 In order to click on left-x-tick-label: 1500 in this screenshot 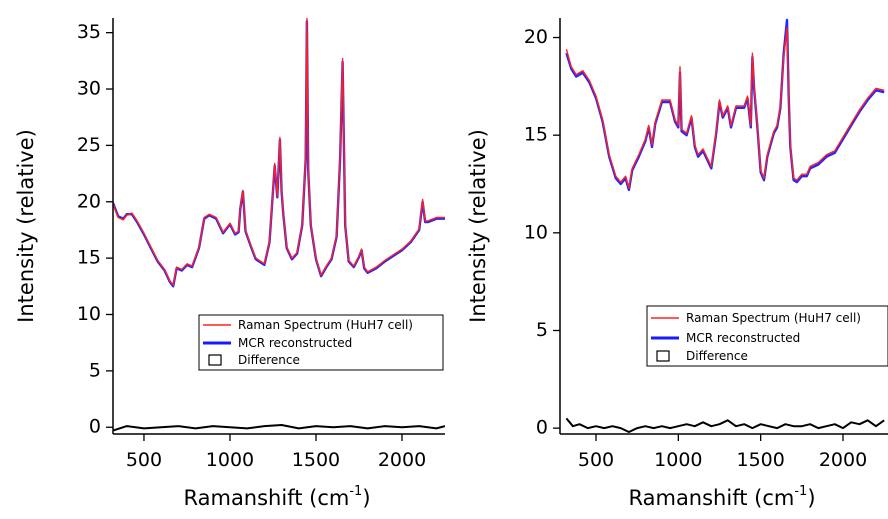, I will do `click(316, 460)`.